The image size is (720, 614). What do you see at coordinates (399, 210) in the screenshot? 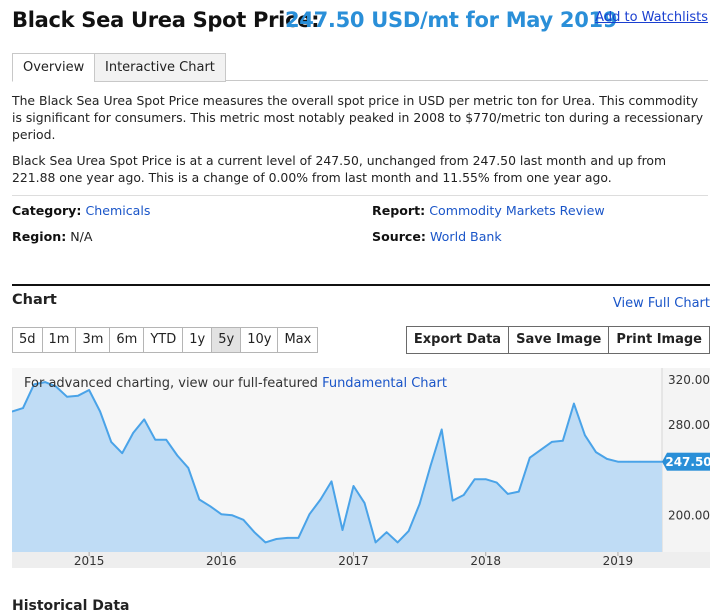
I see `report-label: Report:` at bounding box center [399, 210].